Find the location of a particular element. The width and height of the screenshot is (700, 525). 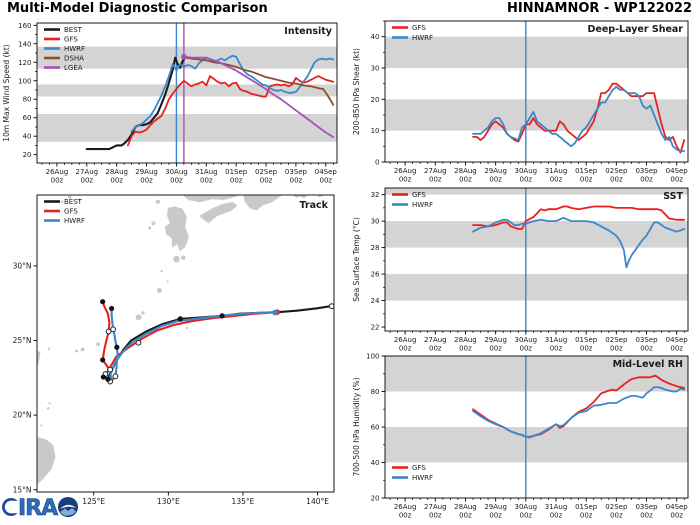

svg-text: 26 is located at coordinates (375, 275).